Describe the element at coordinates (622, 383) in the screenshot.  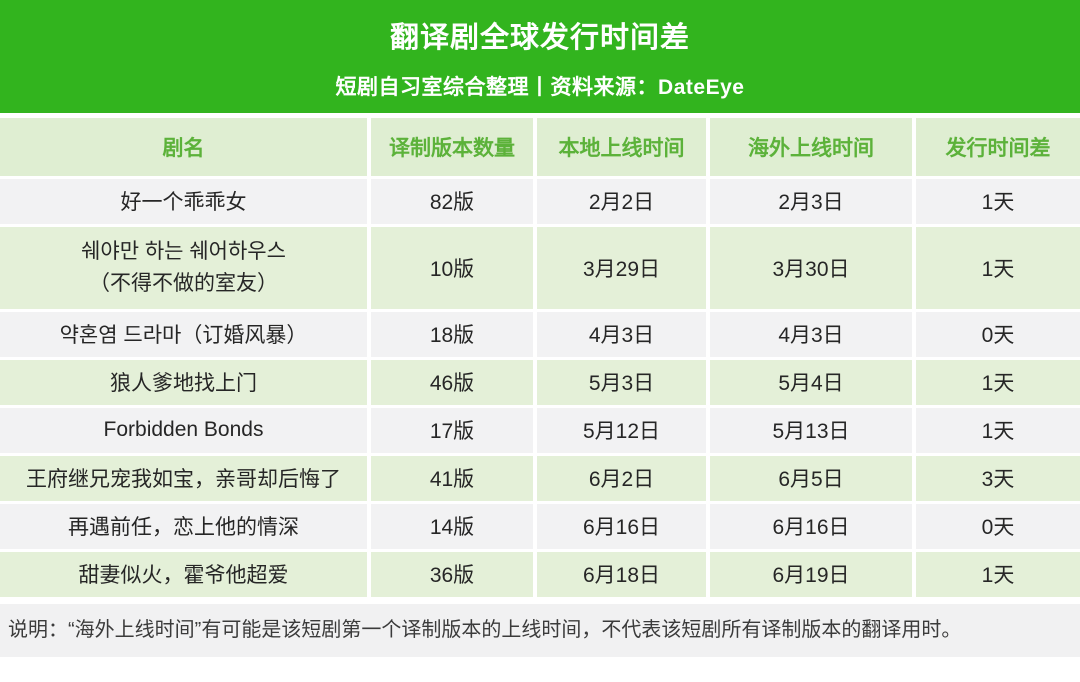
I see `cell-local-launch: 5月3日` at that location.